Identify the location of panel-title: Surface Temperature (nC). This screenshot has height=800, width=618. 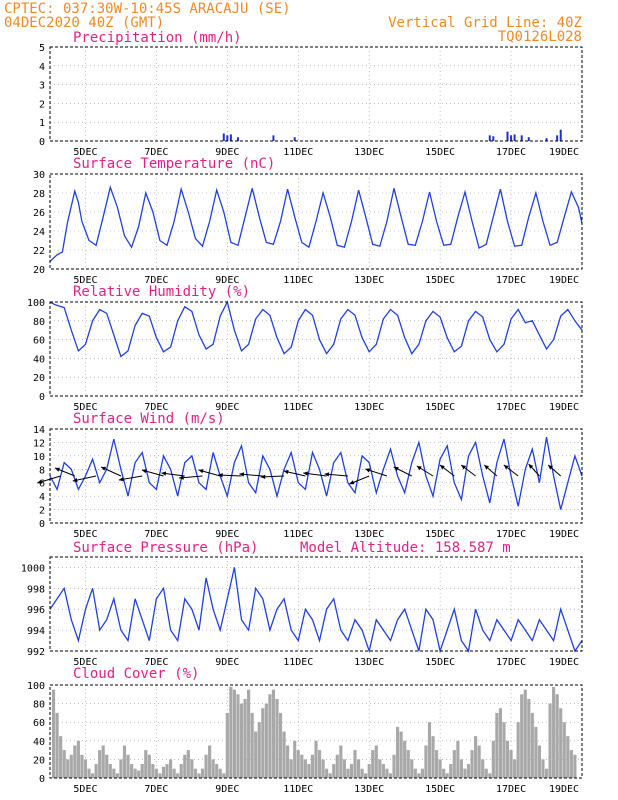
(174, 164).